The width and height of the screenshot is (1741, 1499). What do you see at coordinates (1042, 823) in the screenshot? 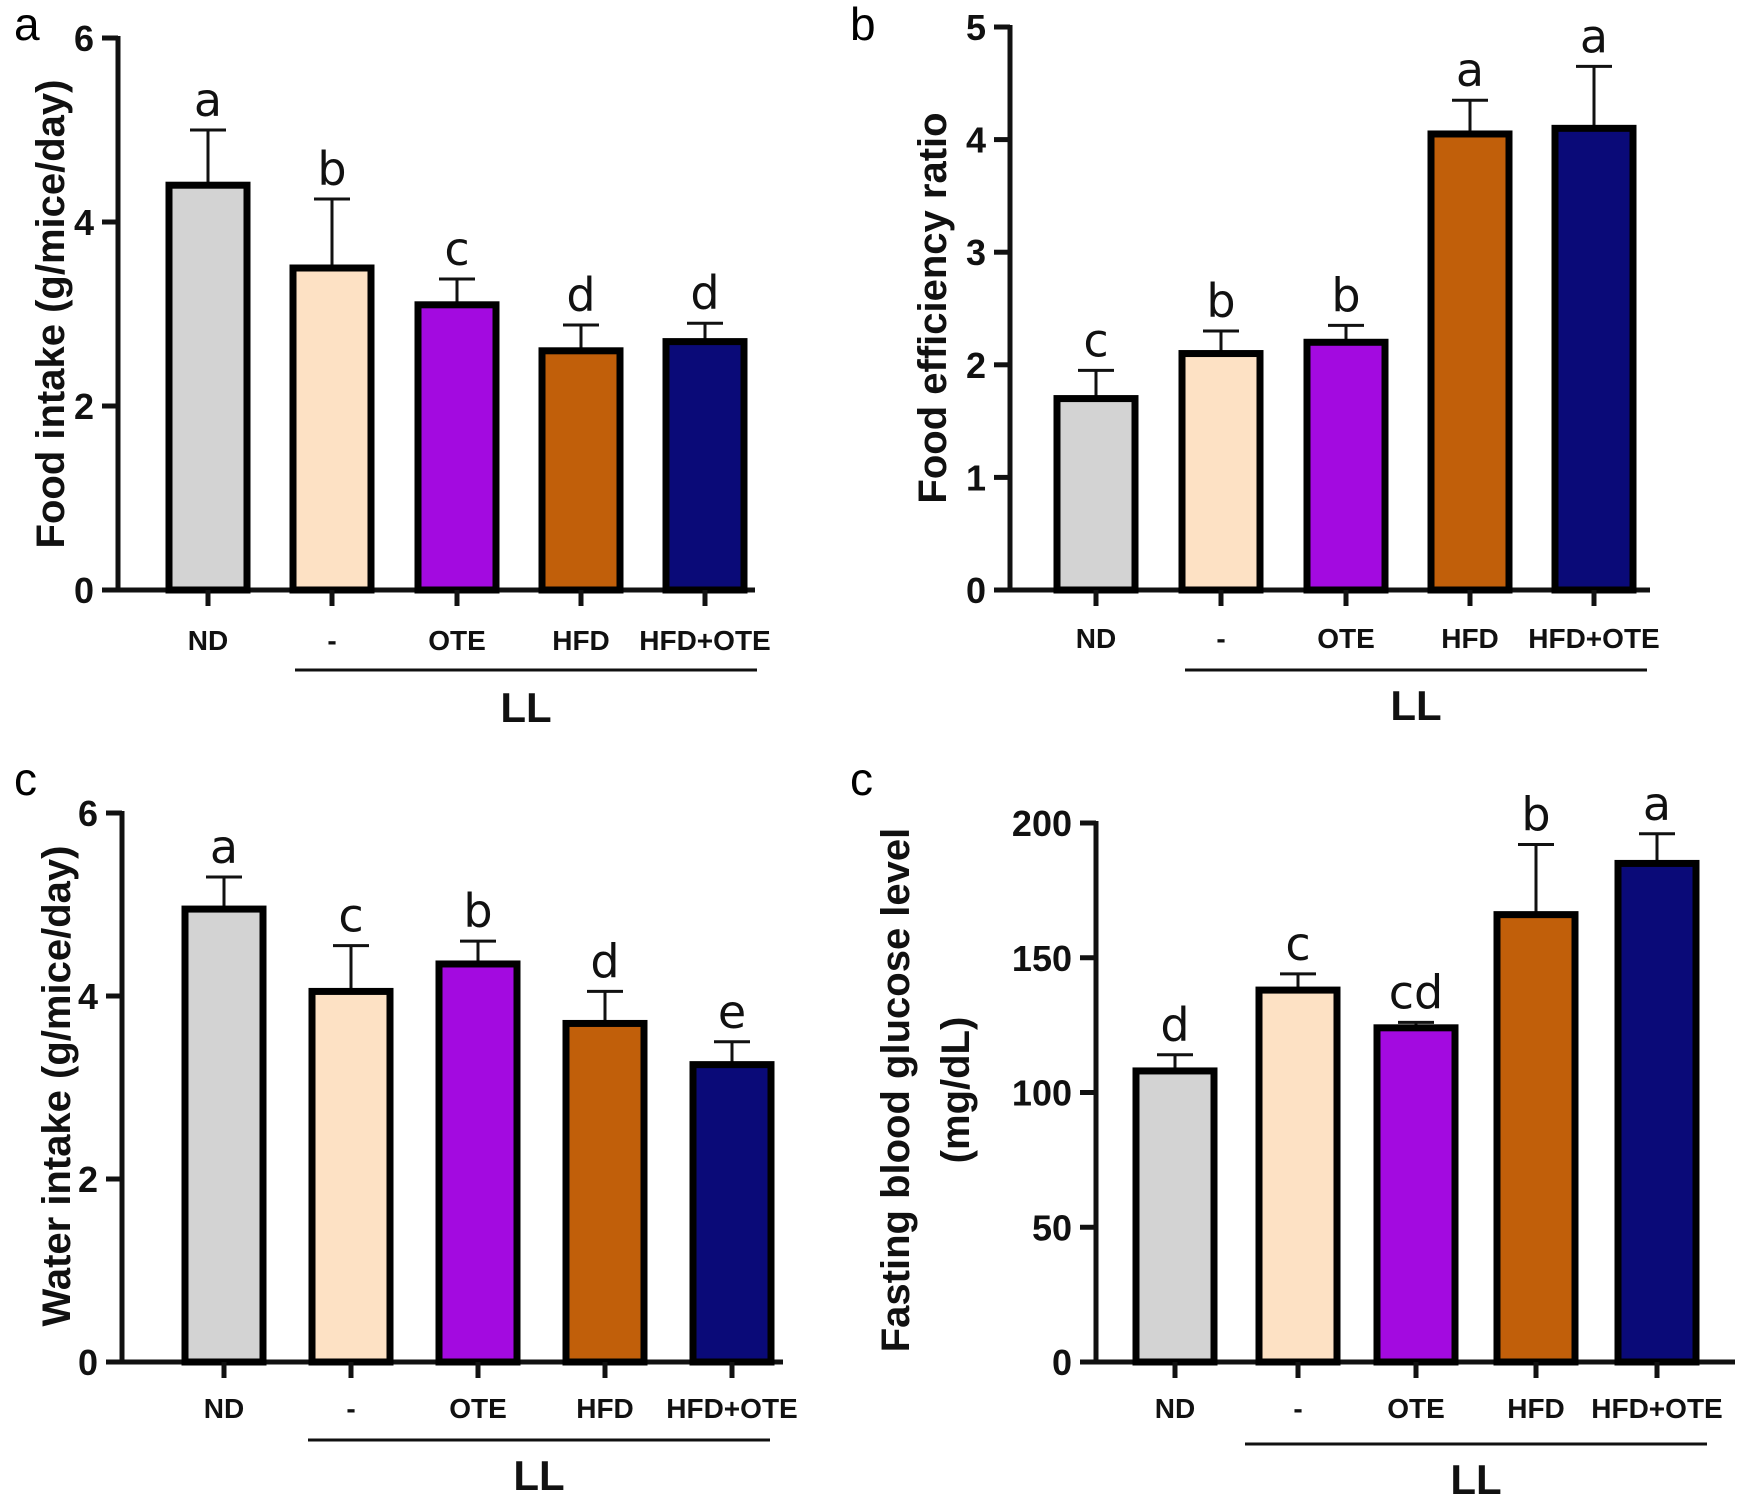
I see `y-tick-label: 200` at bounding box center [1042, 823].